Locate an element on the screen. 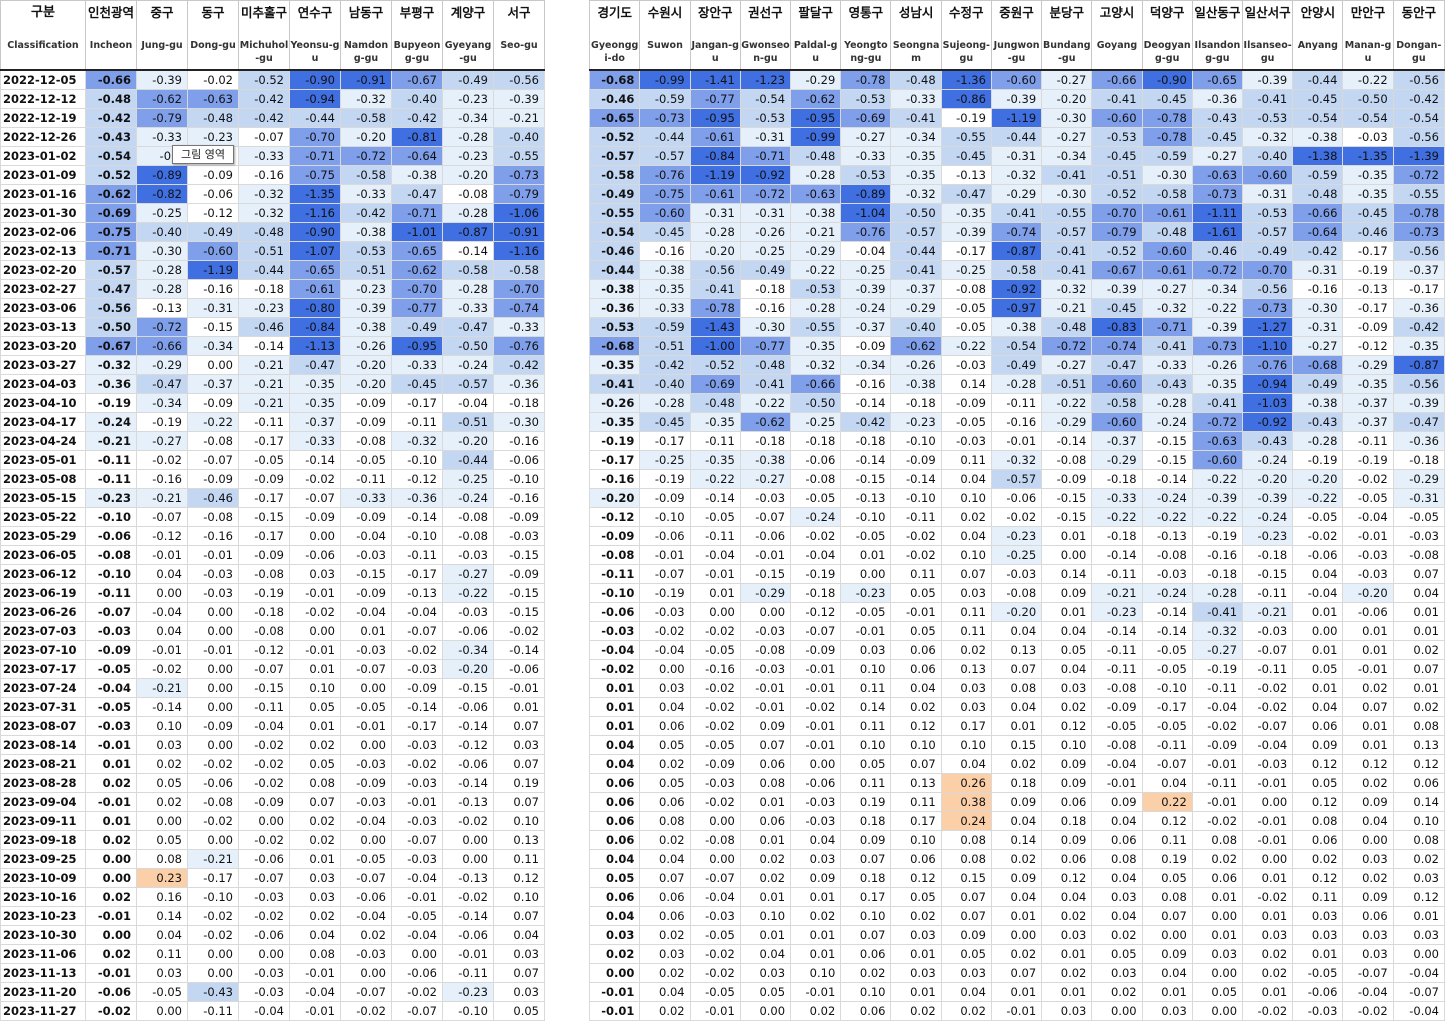 The width and height of the screenshot is (1445, 1021). value-cell: -0.34 is located at coordinates (162, 403).